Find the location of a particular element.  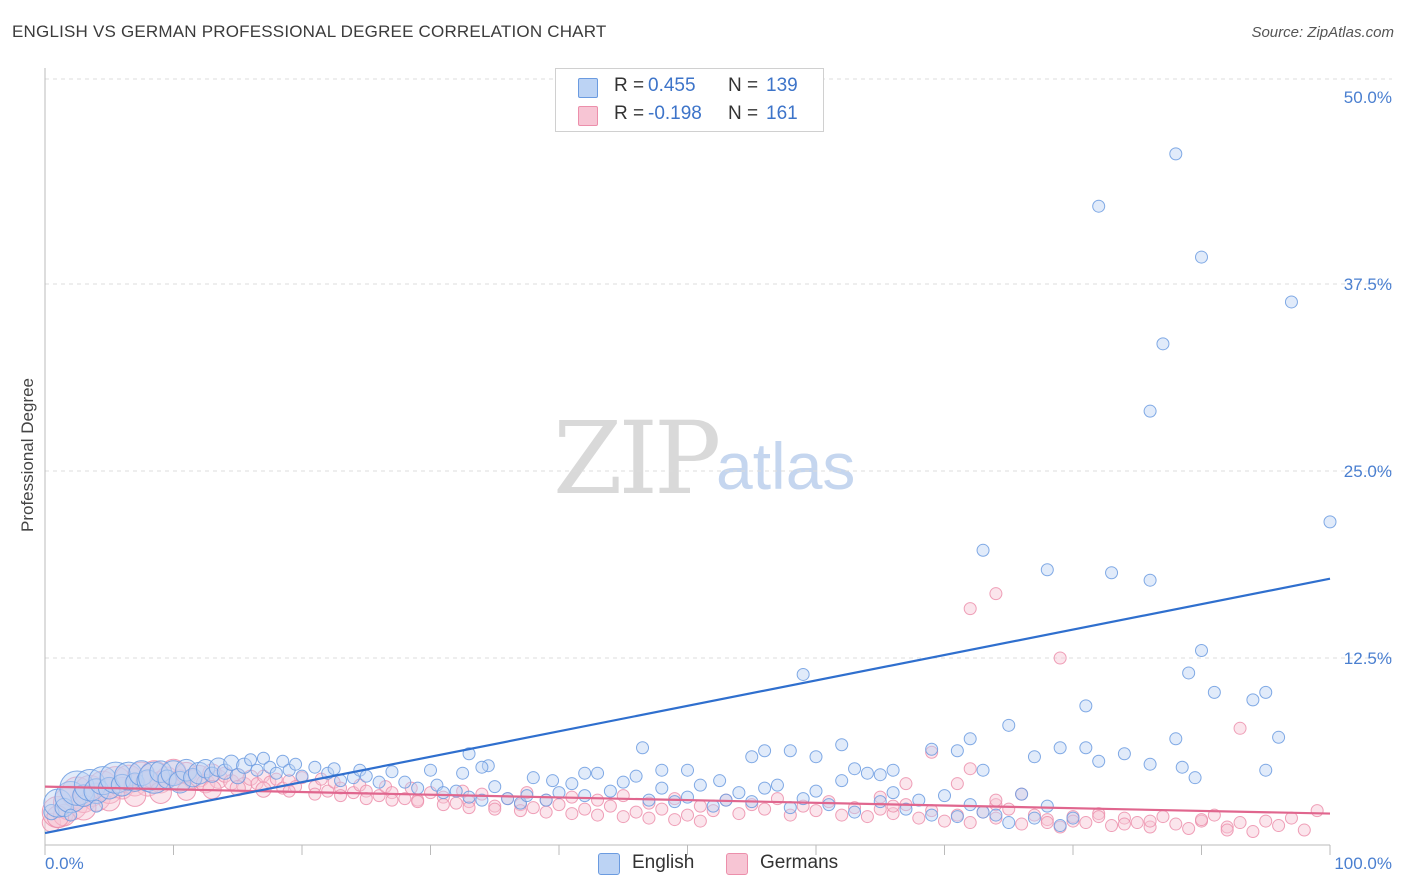

english-n-value: 139 is located at coordinates (782, 85).